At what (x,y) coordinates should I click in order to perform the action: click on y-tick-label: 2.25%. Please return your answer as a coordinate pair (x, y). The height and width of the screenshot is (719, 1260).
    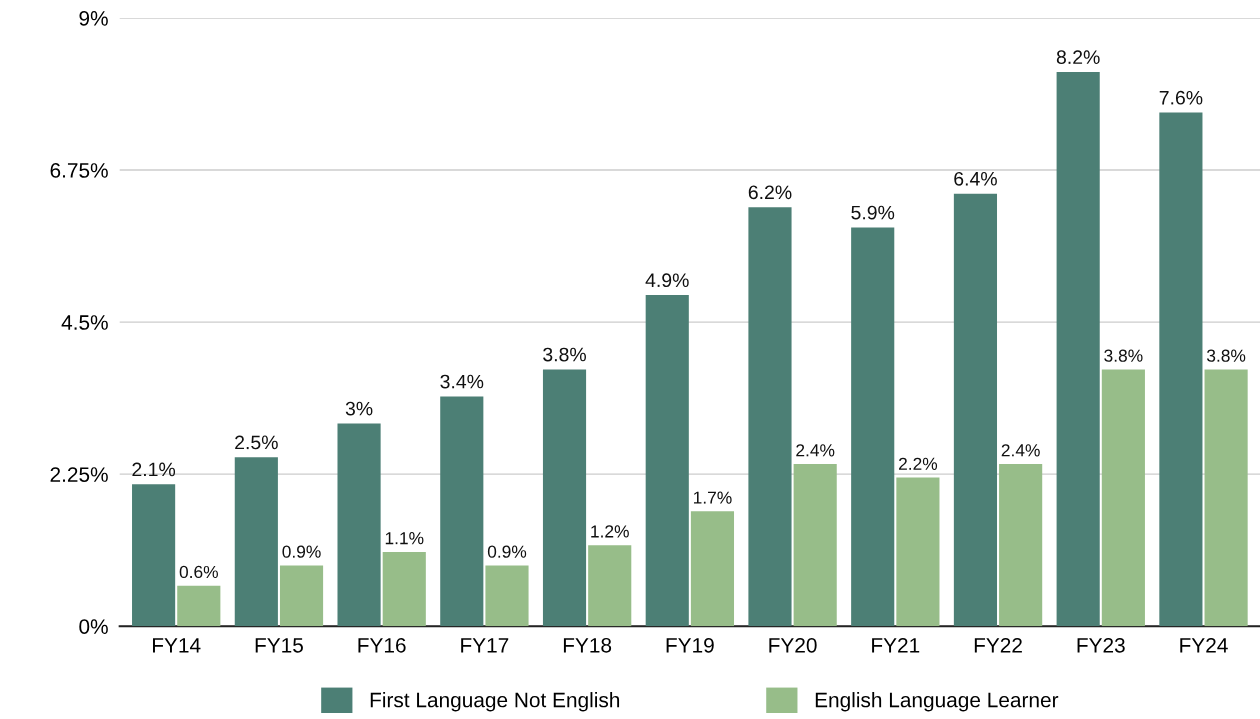
    Looking at the image, I should click on (79, 474).